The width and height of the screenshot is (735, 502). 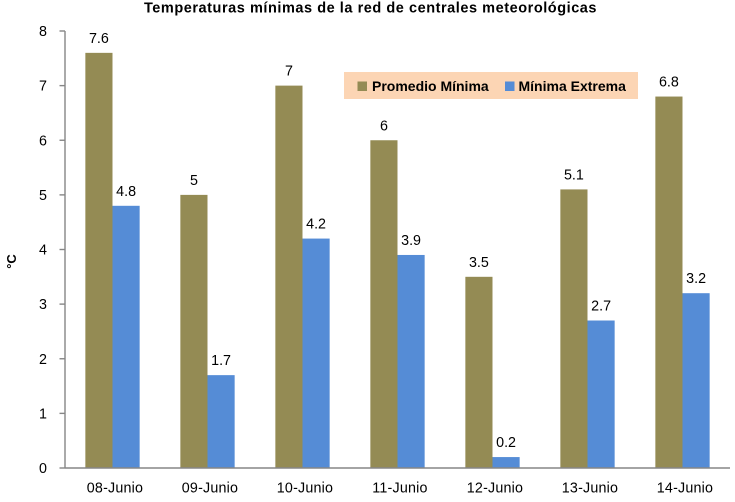 What do you see at coordinates (430, 86) in the screenshot?
I see `svg-text: Promedio Mínima` at bounding box center [430, 86].